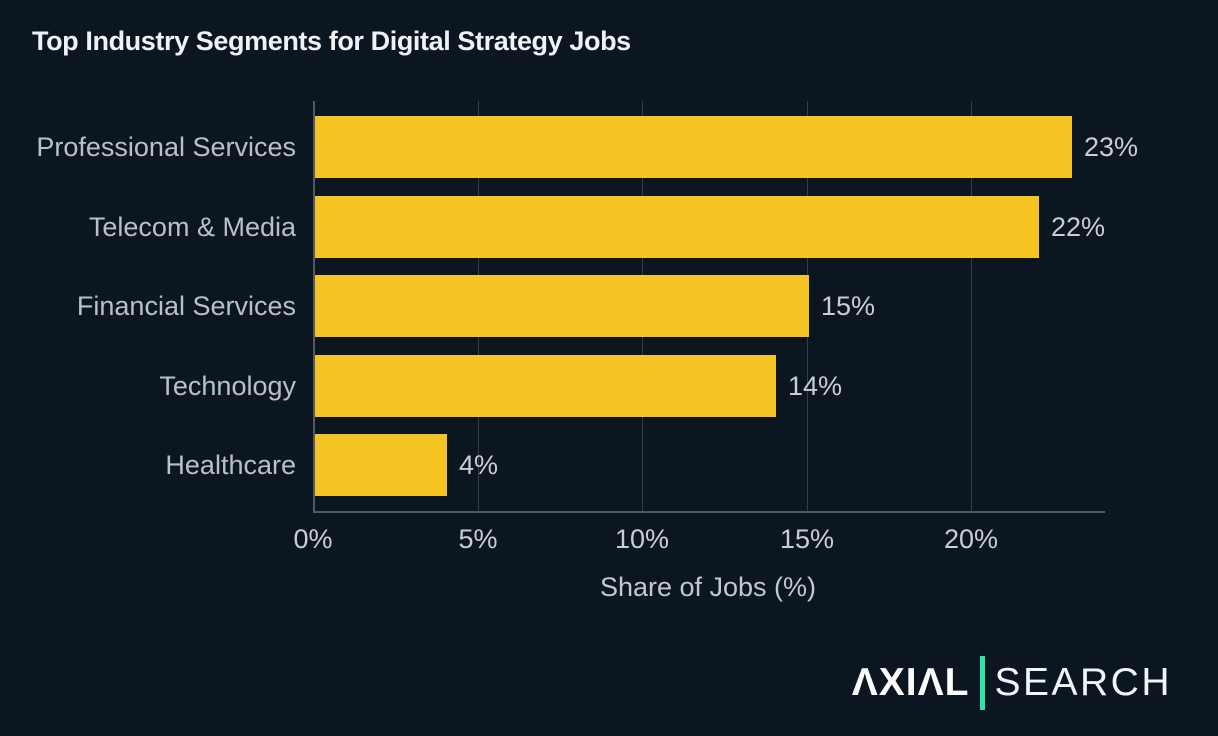 This screenshot has height=736, width=1218. Describe the element at coordinates (971, 306) in the screenshot. I see `gridline-20pct` at that location.